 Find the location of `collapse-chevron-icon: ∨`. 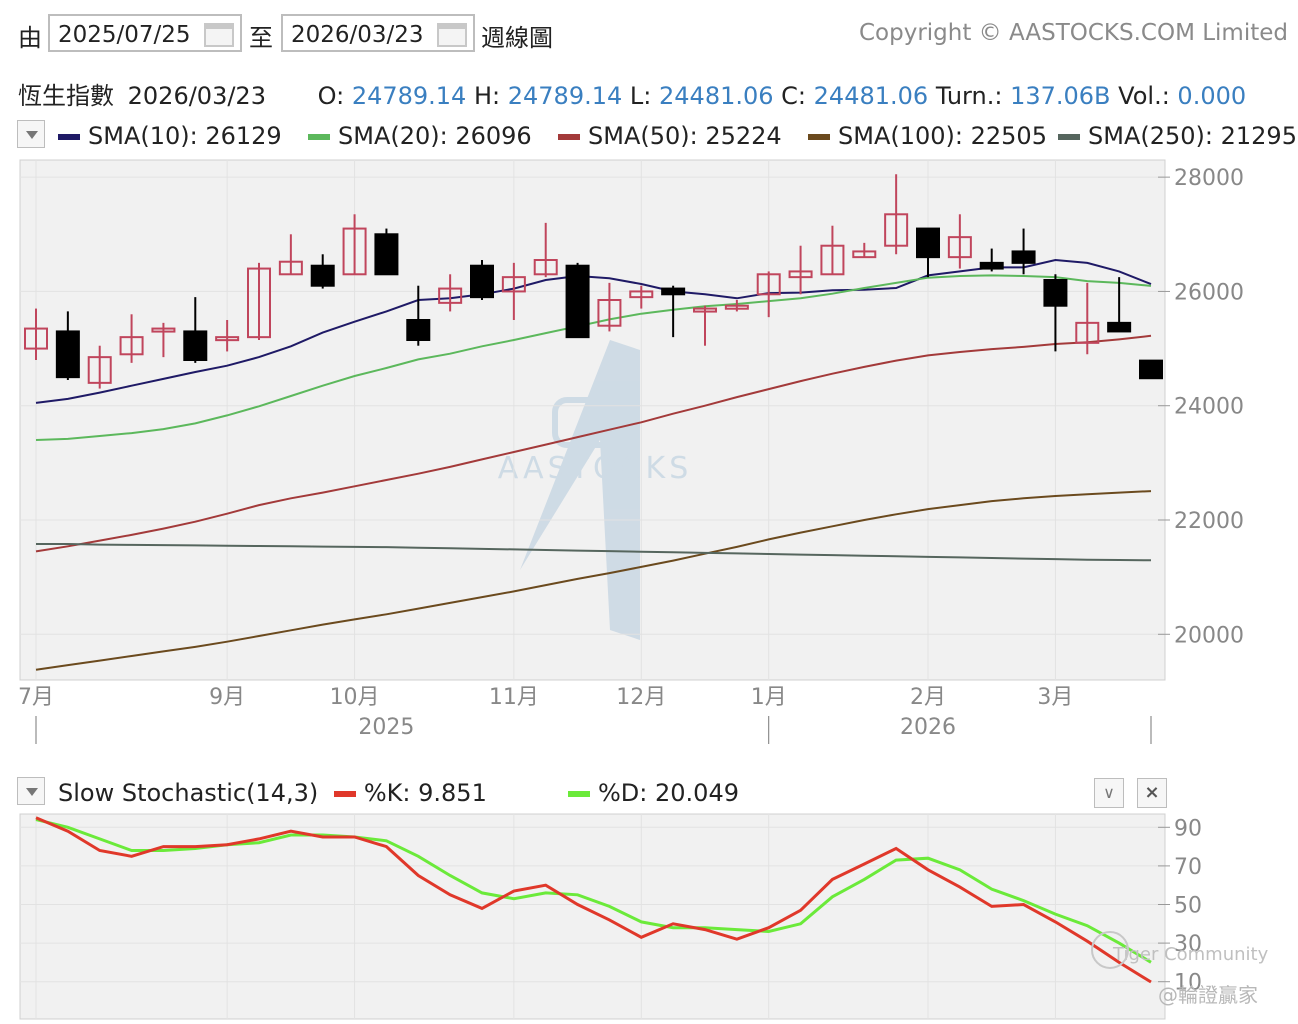

collapse-chevron-icon: ∨ is located at coordinates (1109, 793).